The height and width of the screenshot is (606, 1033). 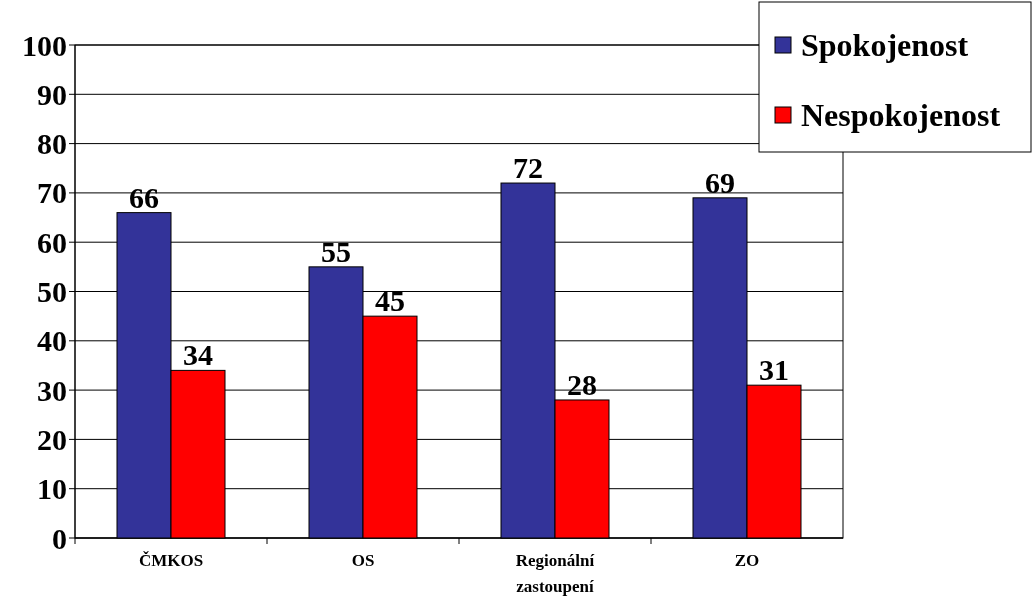 I want to click on legend-label: Spokojenost, so click(x=885, y=45).